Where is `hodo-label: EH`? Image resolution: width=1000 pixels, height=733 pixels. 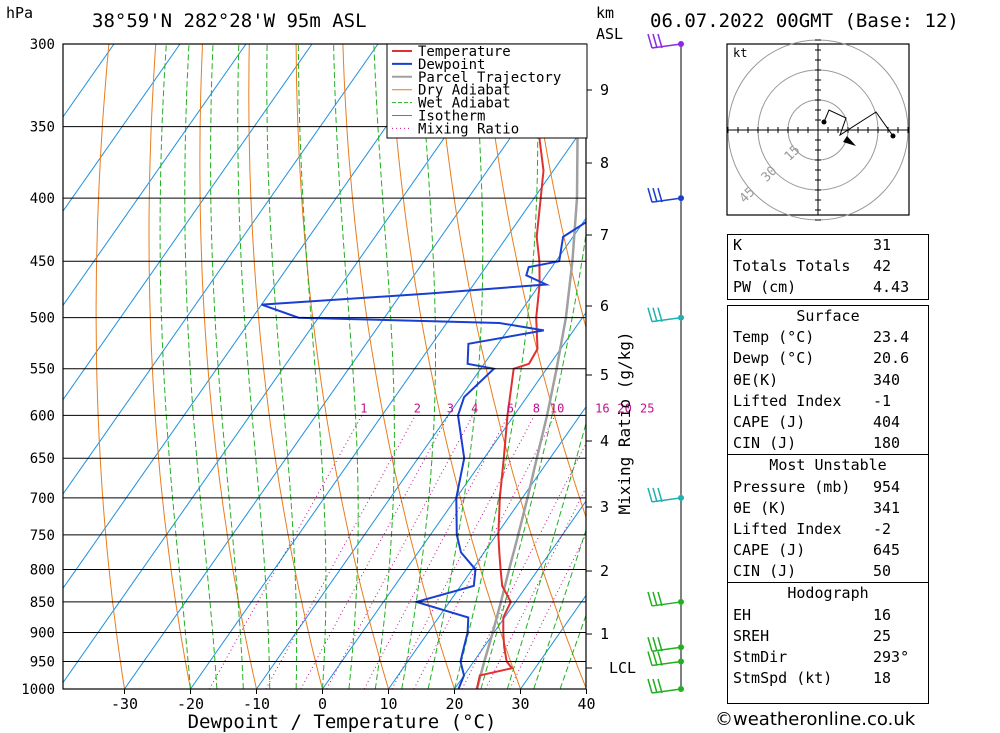 hodo-label: EH is located at coordinates (742, 614).